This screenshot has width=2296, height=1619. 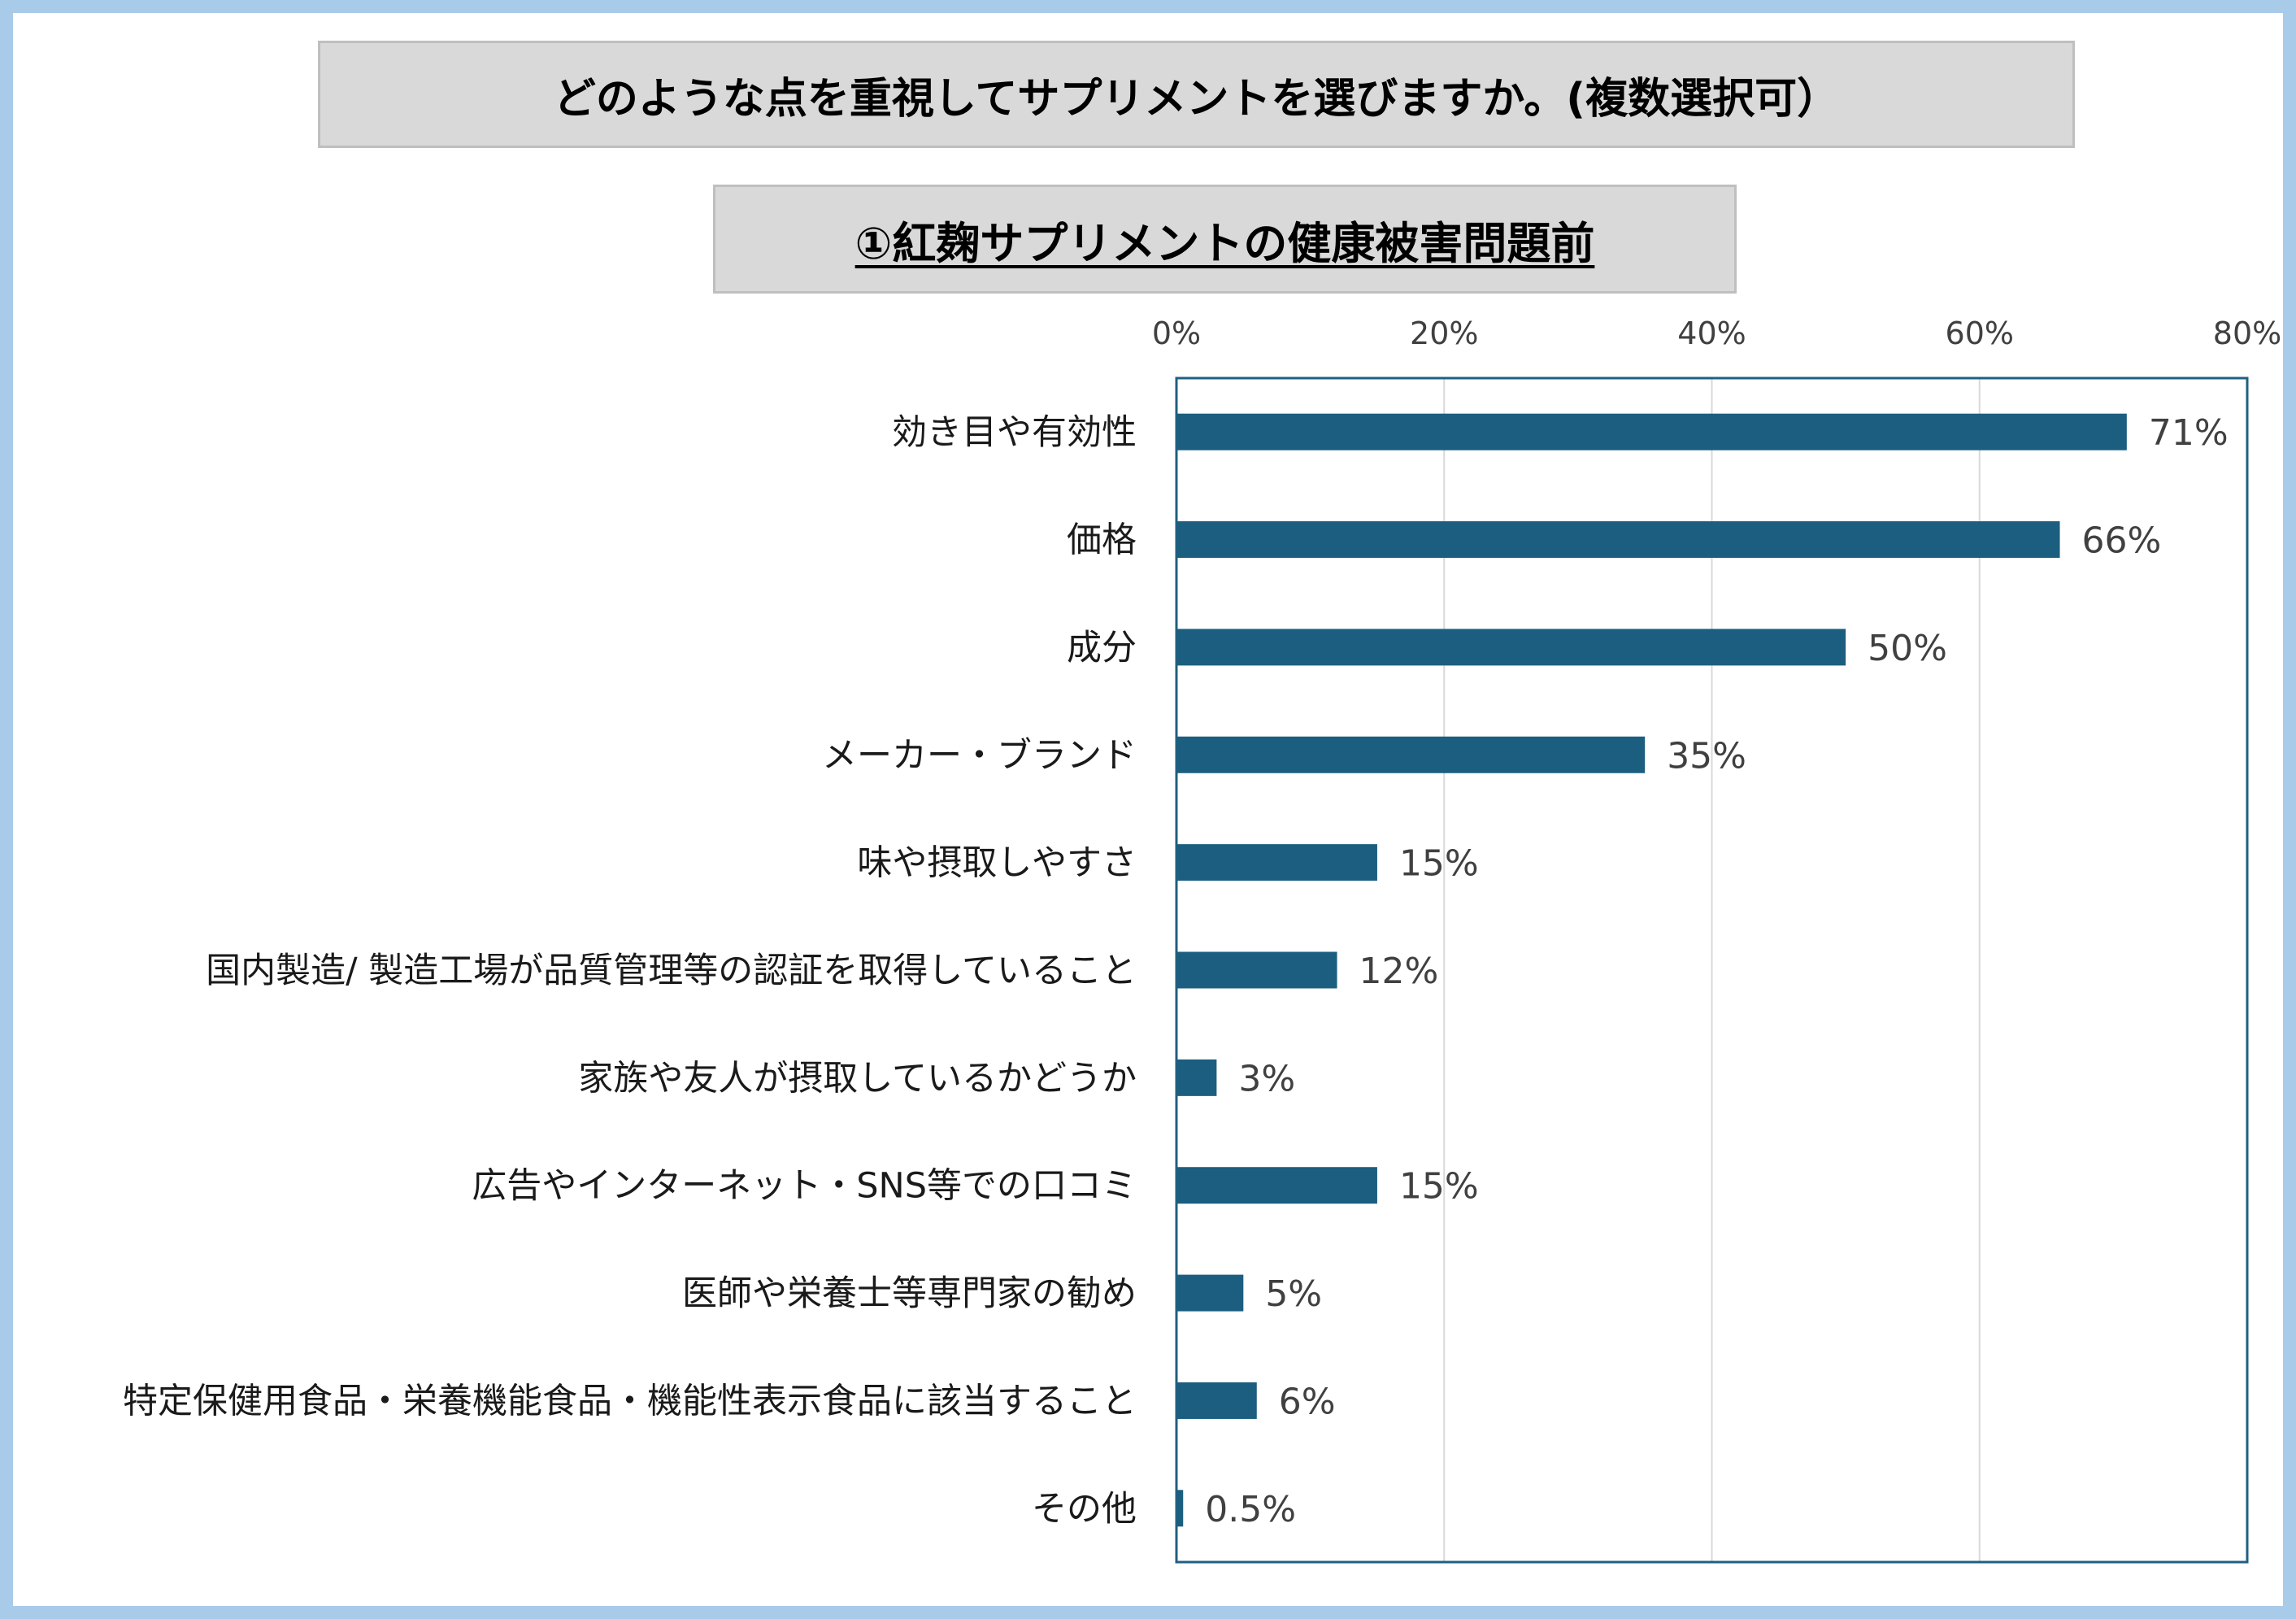 What do you see at coordinates (1102, 648) in the screenshot?
I see `category-label: 成分` at bounding box center [1102, 648].